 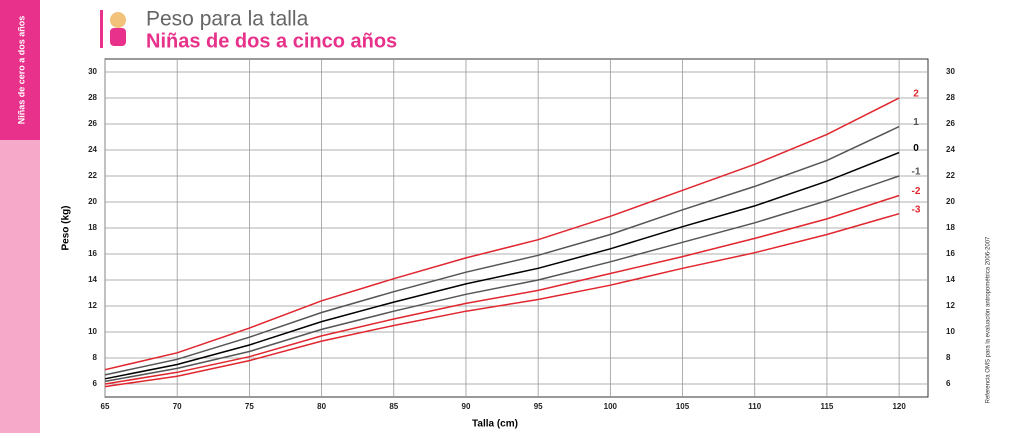 What do you see at coordinates (950, 97) in the screenshot?
I see `y-tick-label-right: 28` at bounding box center [950, 97].